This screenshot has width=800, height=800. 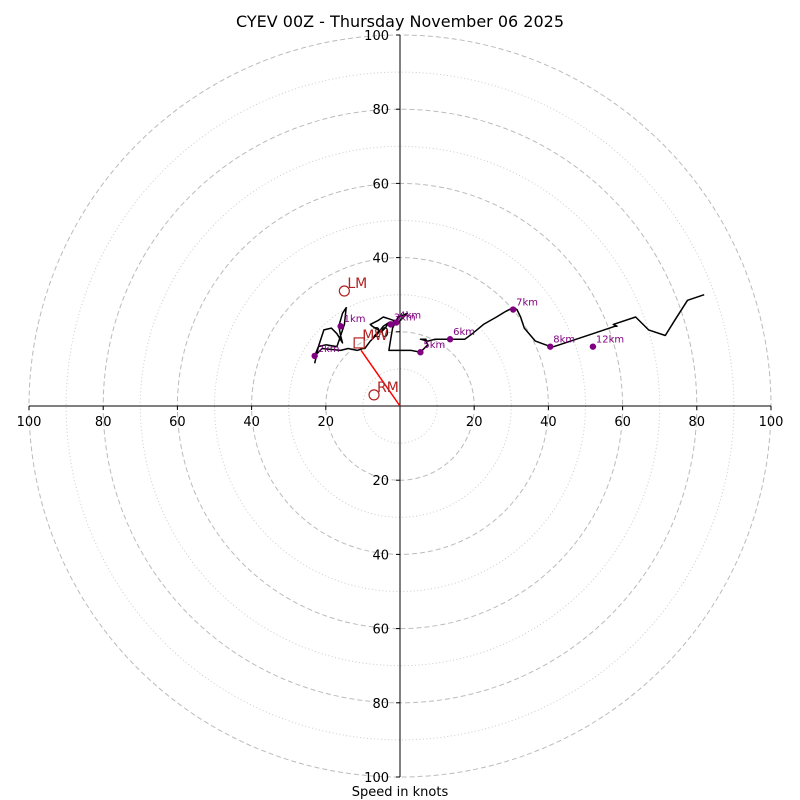 I want to click on height-label: 2km, so click(x=329, y=349).